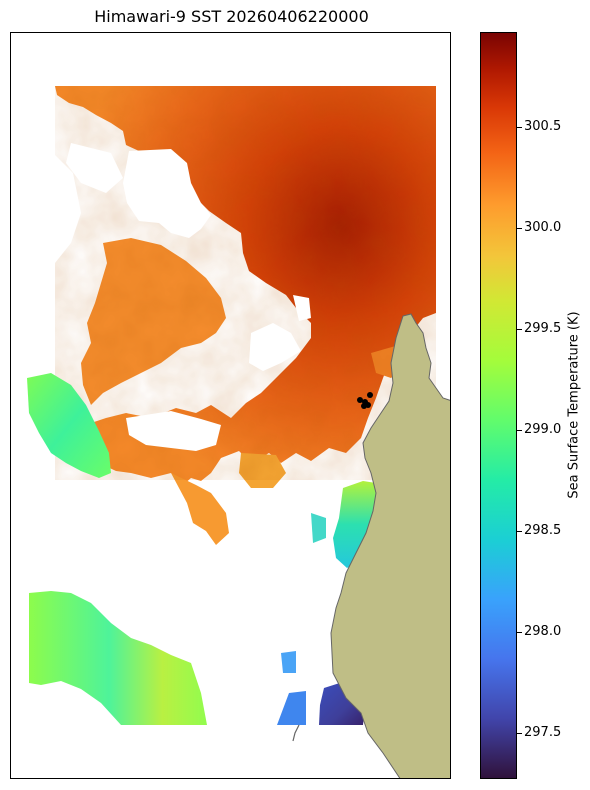 This screenshot has height=790, width=590. What do you see at coordinates (543, 429) in the screenshot?
I see `colorbar-tick-label: 299.0` at bounding box center [543, 429].